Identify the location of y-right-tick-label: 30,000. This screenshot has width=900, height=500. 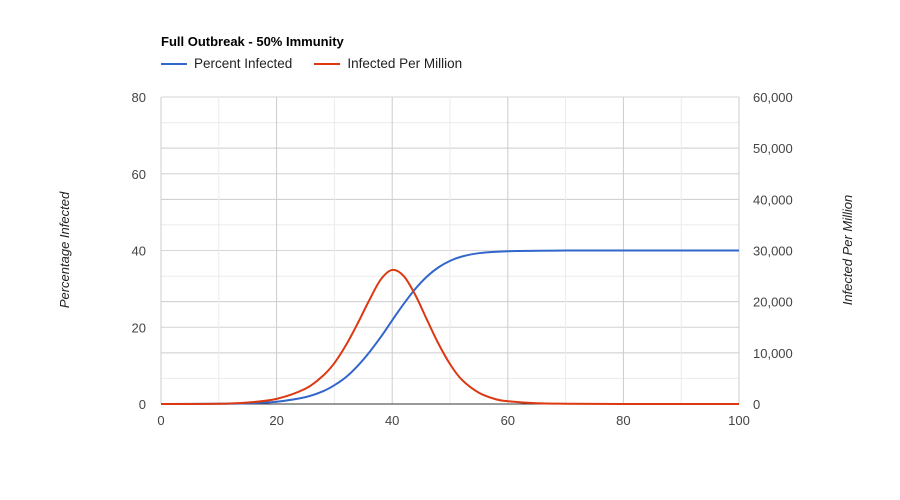
(773, 251).